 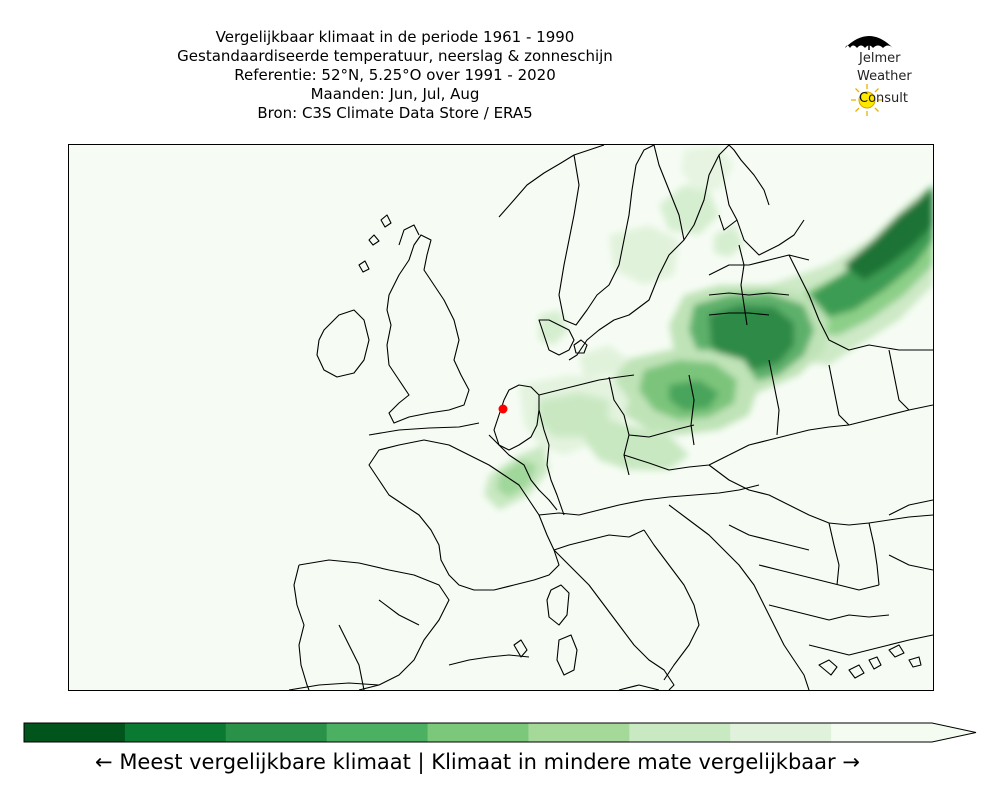 What do you see at coordinates (954, 732) in the screenshot?
I see `colorbar-extension` at bounding box center [954, 732].